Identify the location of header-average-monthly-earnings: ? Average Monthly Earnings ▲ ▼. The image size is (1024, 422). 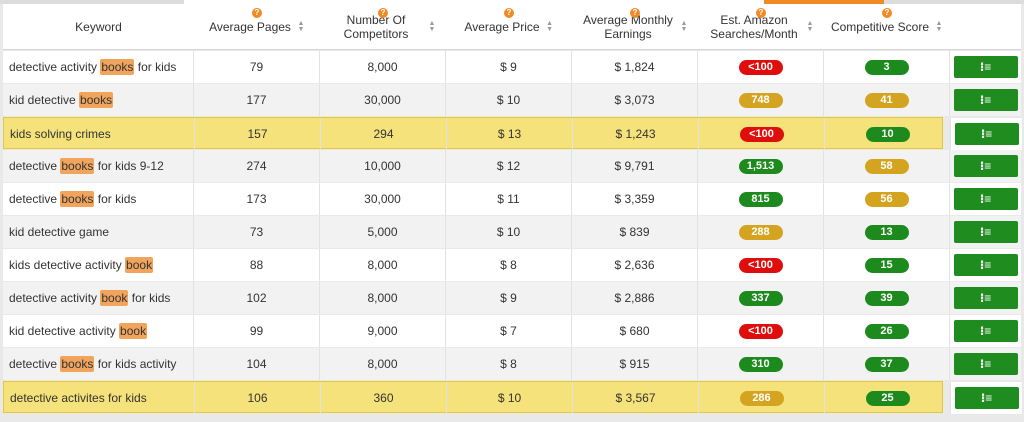
(635, 27).